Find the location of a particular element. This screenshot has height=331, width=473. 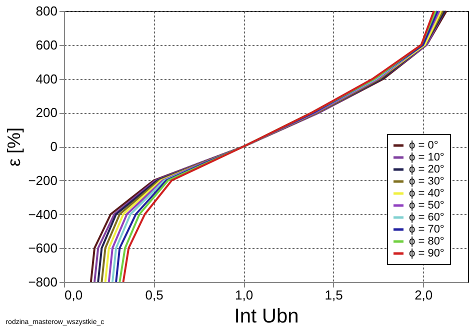

legend-label: ϕ = 10° is located at coordinates (426, 158).